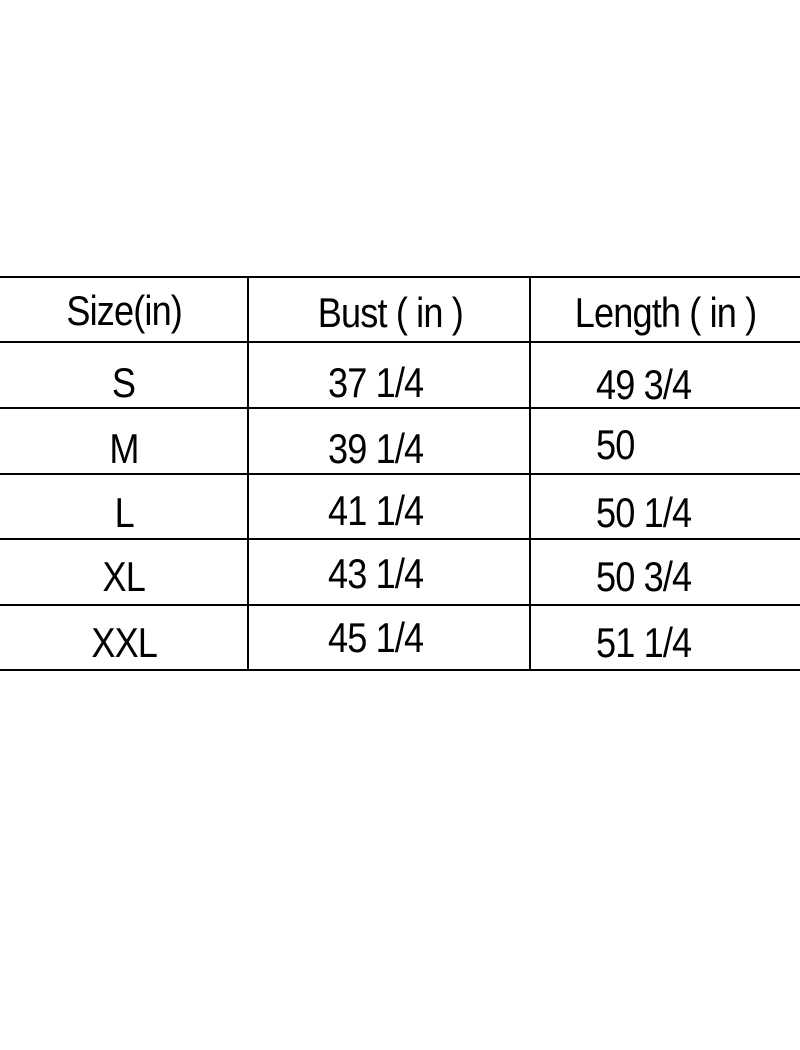 The image size is (800, 1050). I want to click on bust-cell: 45 1/4, so click(376, 637).